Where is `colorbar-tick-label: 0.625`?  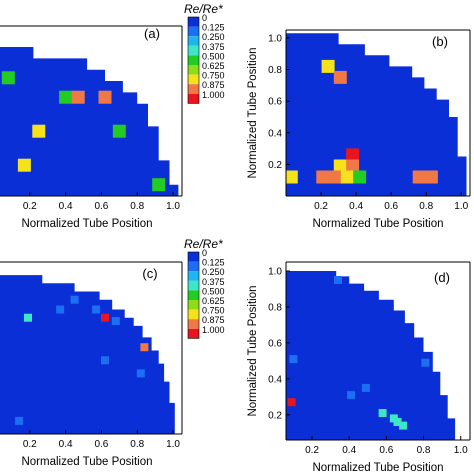
colorbar-tick-label: 0.625 is located at coordinates (213, 301).